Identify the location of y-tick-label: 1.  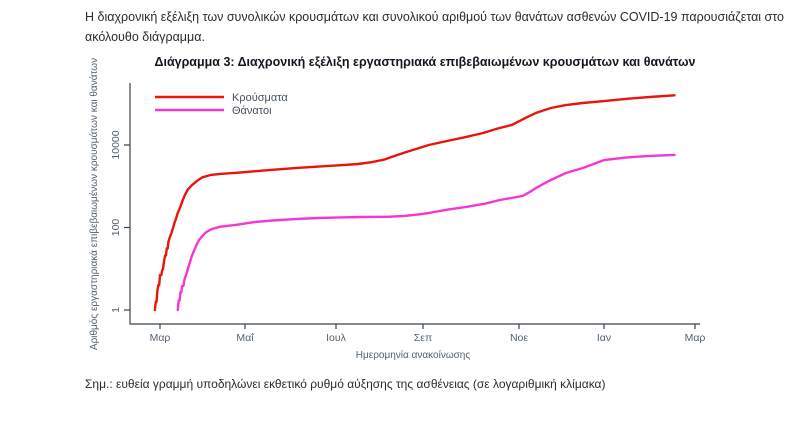
(116, 310).